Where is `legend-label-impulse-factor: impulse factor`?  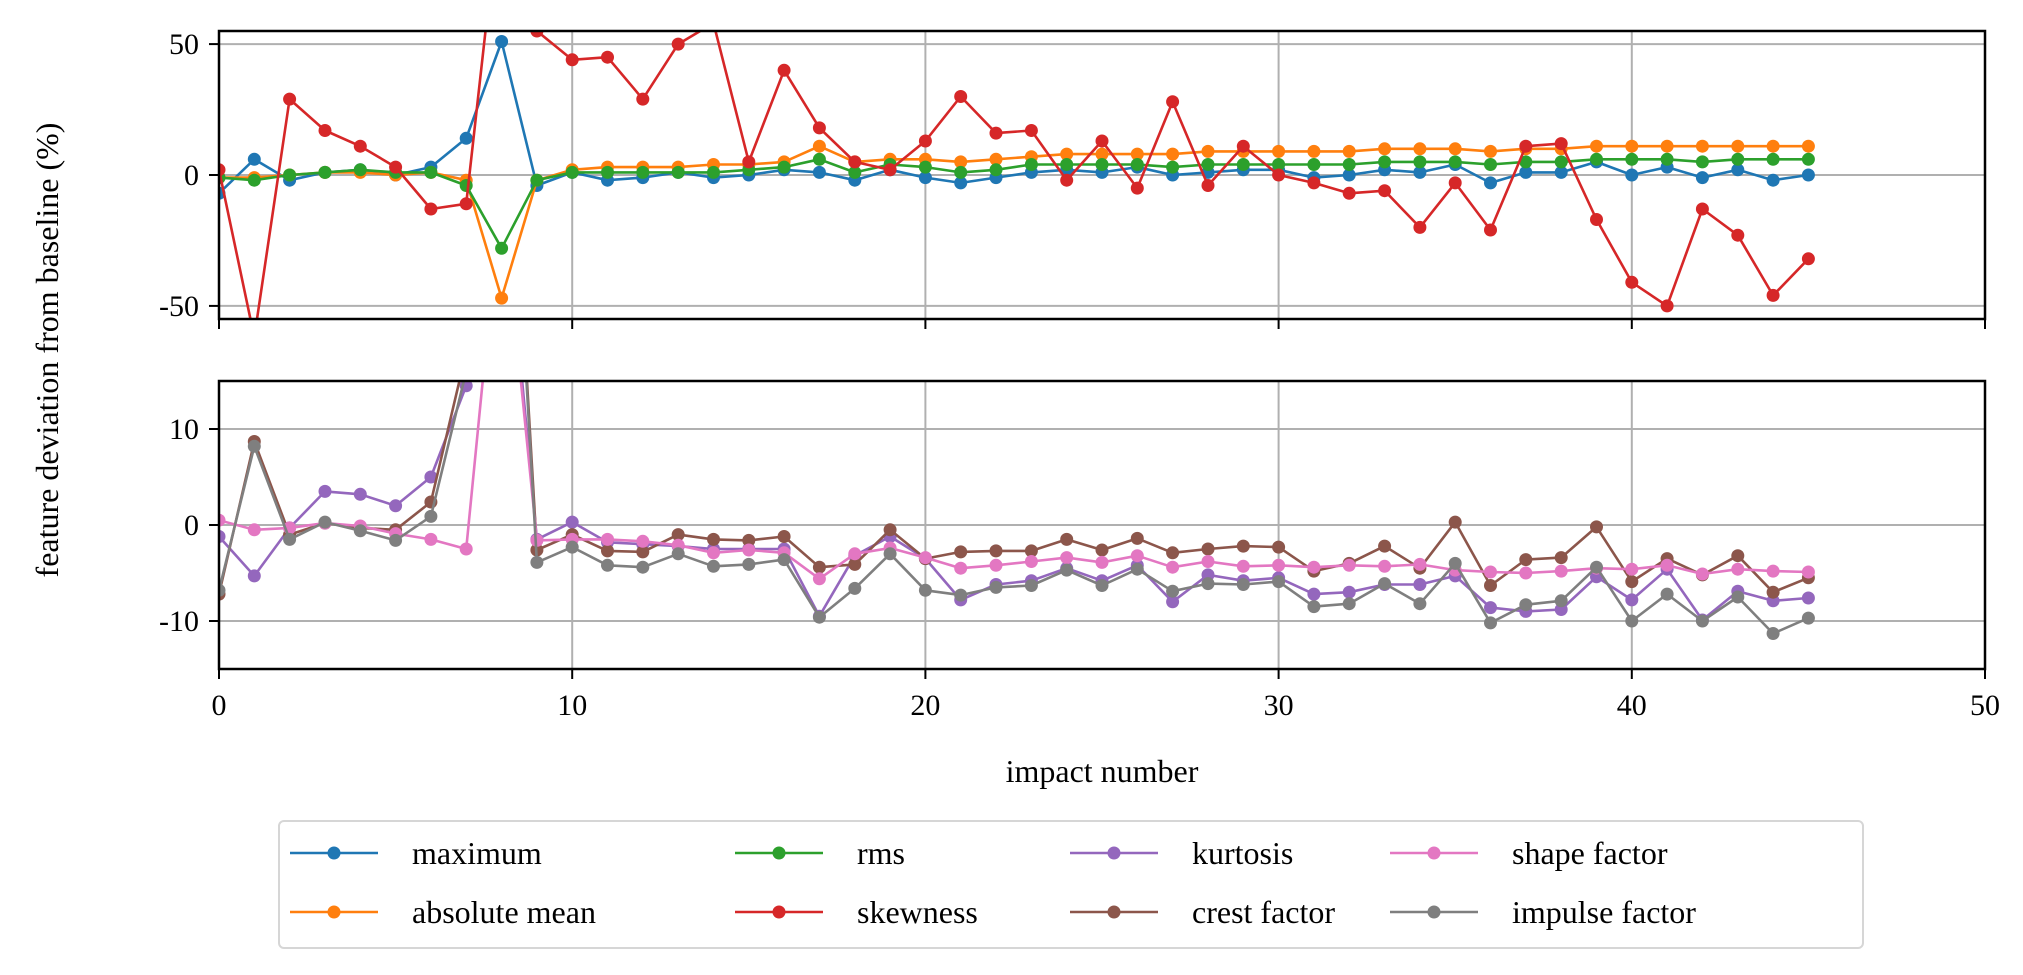
legend-label-impulse-factor: impulse factor is located at coordinates (1604, 912).